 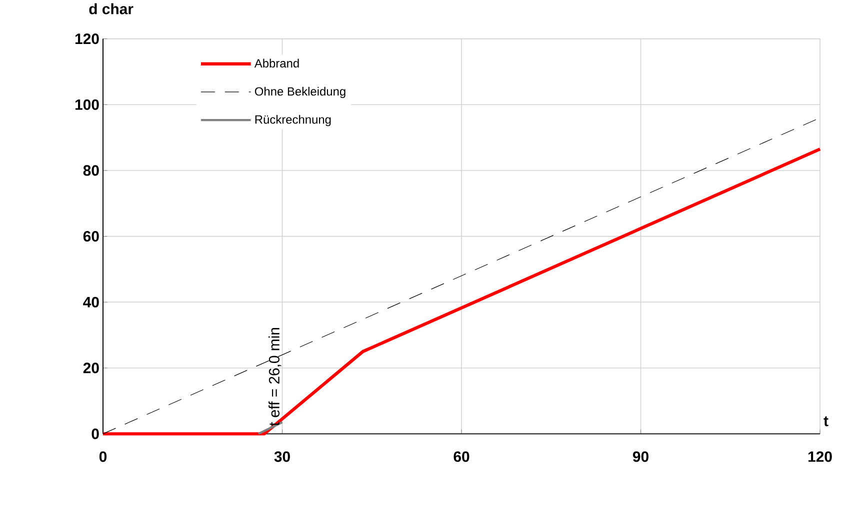 I want to click on y-axis-title: d char, so click(x=111, y=8).